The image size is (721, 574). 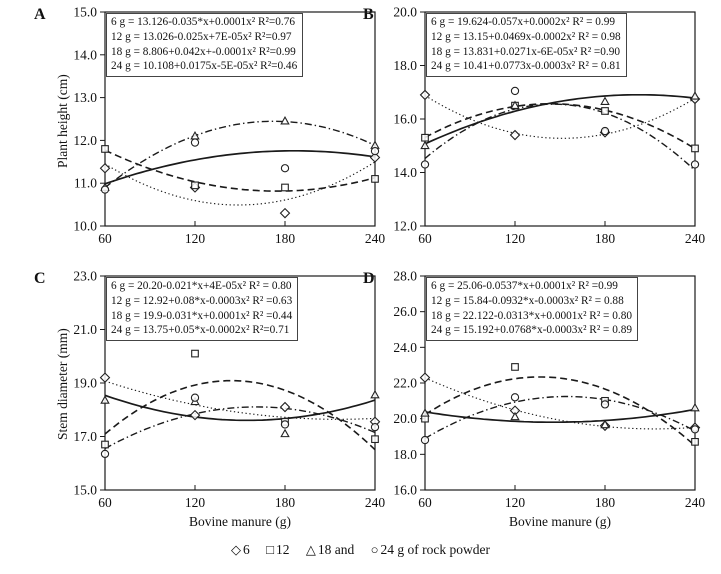 What do you see at coordinates (236, 549) in the screenshot?
I see `diamond-marker-icon: ◇` at bounding box center [236, 549].